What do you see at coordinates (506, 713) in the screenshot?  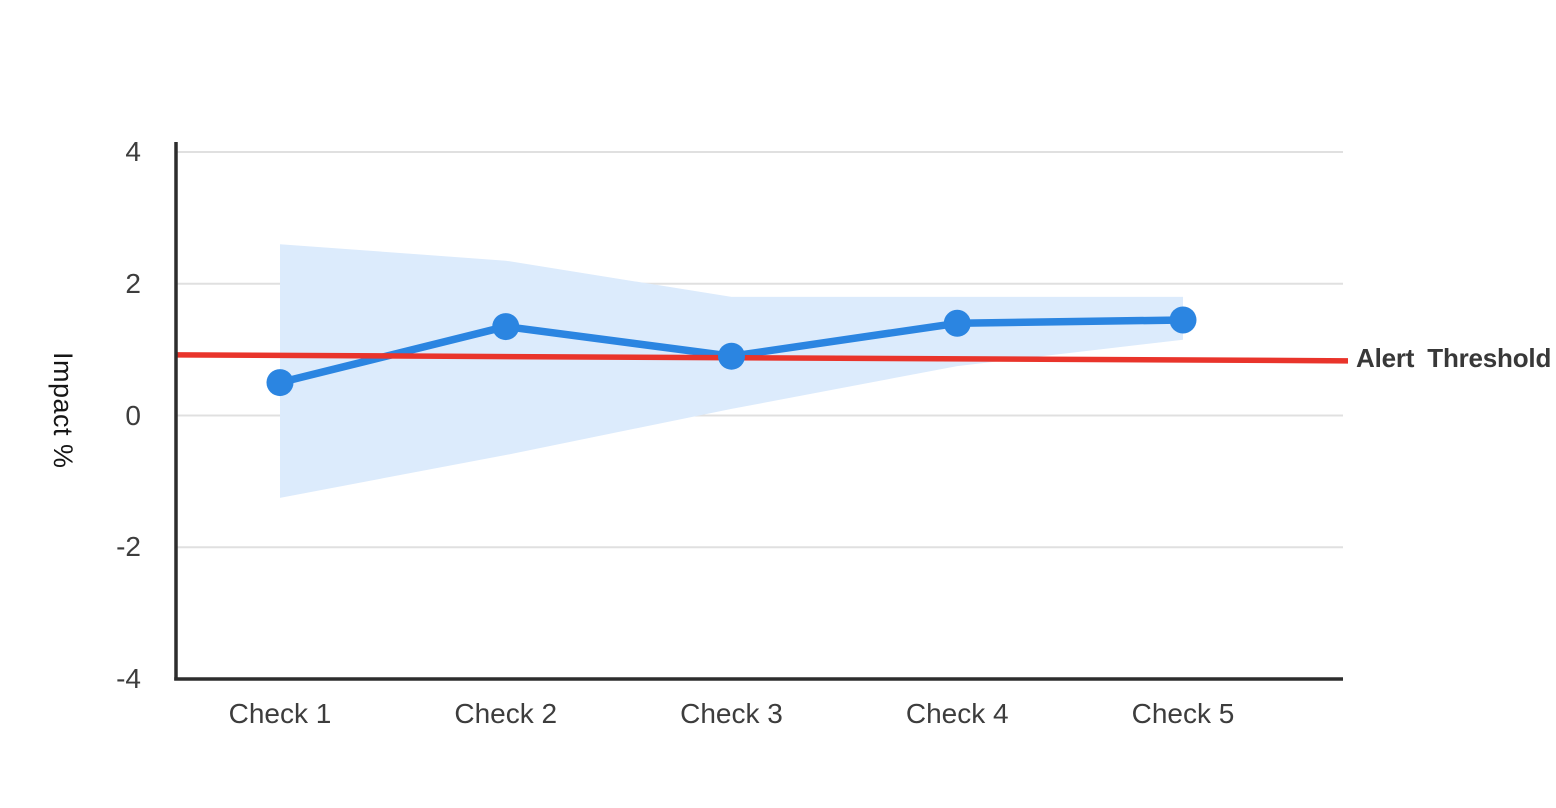 I see `x-axis-label: Check 2` at bounding box center [506, 713].